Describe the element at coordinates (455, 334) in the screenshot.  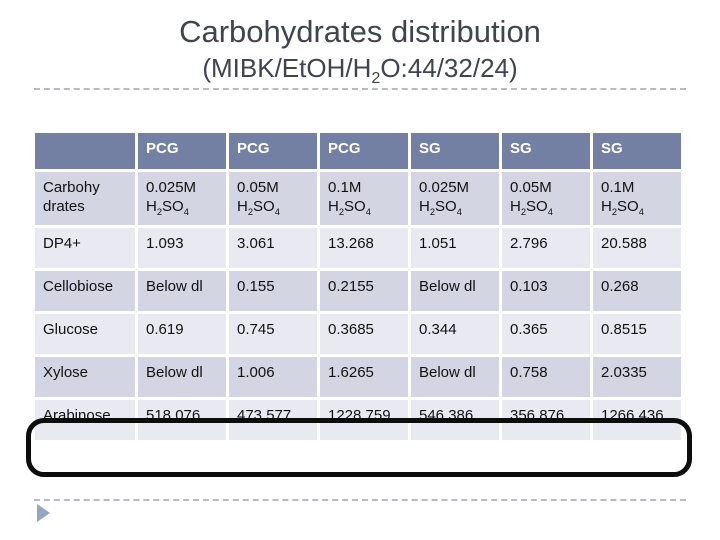
I see `data-cell: 0.344` at that location.